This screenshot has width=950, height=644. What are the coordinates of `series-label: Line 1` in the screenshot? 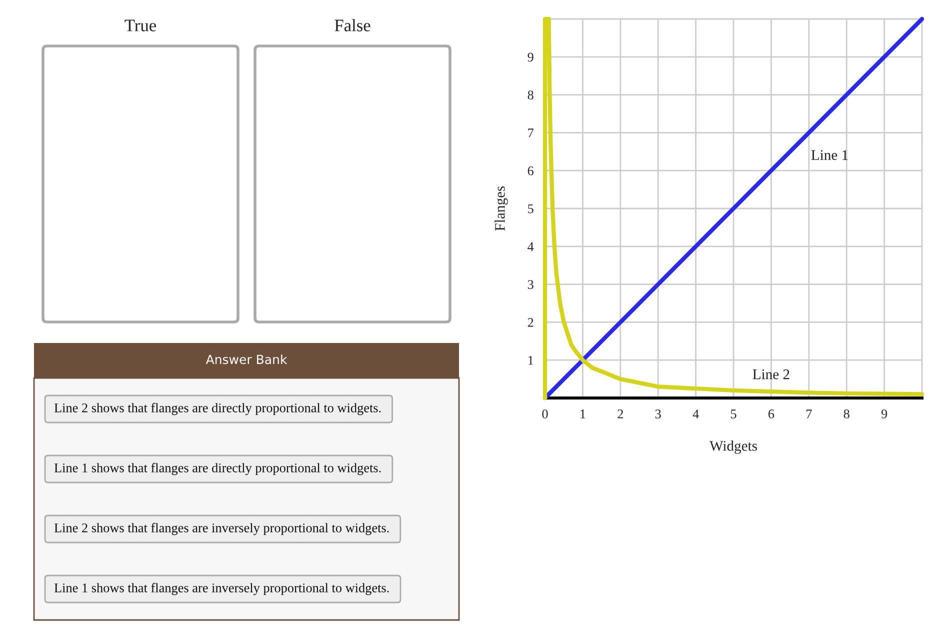 It's located at (829, 155).